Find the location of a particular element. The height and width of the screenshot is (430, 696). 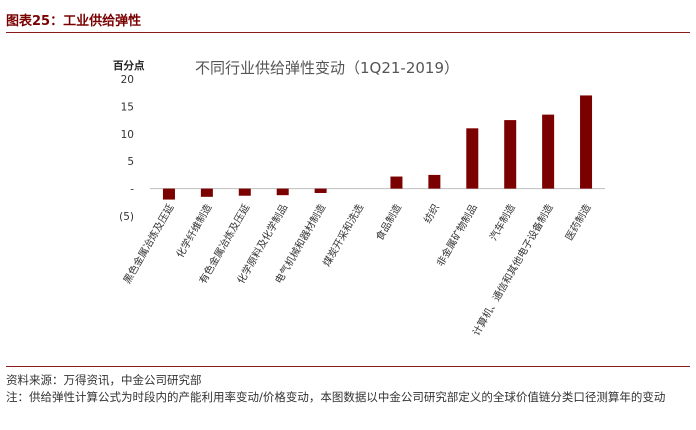

y-axis-label: 百分点 is located at coordinates (129, 65).